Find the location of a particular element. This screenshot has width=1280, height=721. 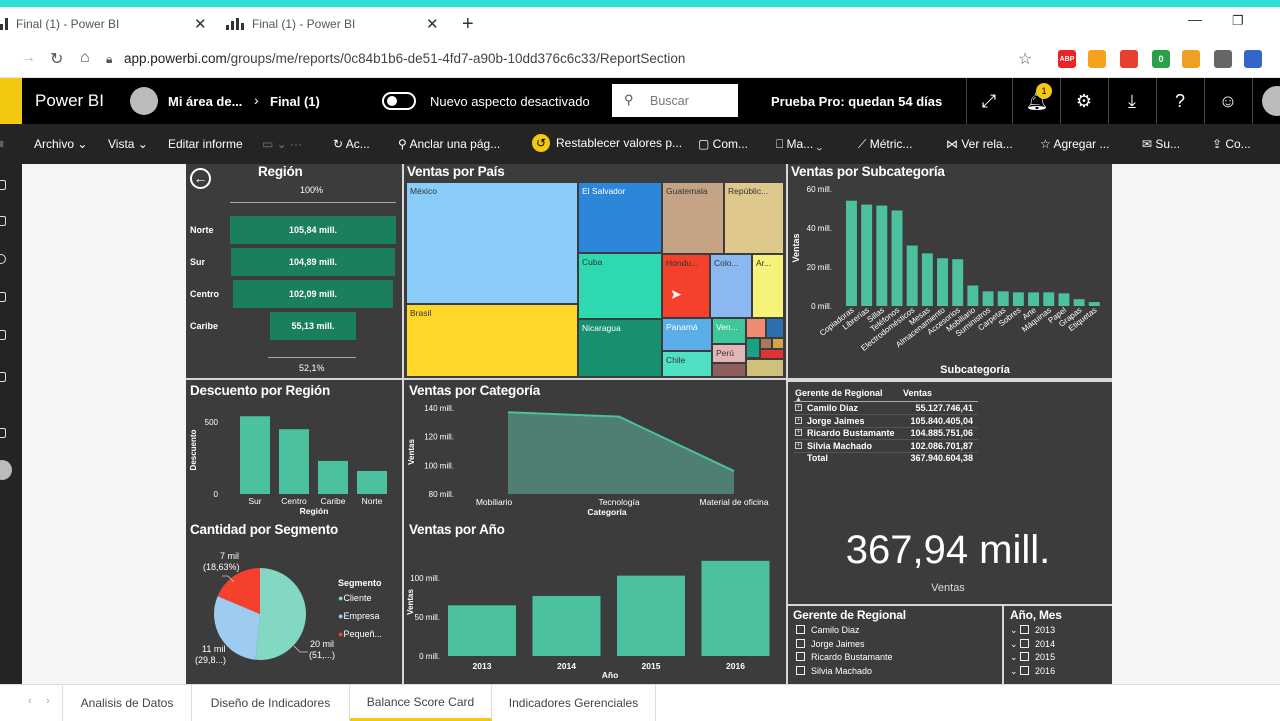

treemap-brasil: Brasil is located at coordinates (492, 340).